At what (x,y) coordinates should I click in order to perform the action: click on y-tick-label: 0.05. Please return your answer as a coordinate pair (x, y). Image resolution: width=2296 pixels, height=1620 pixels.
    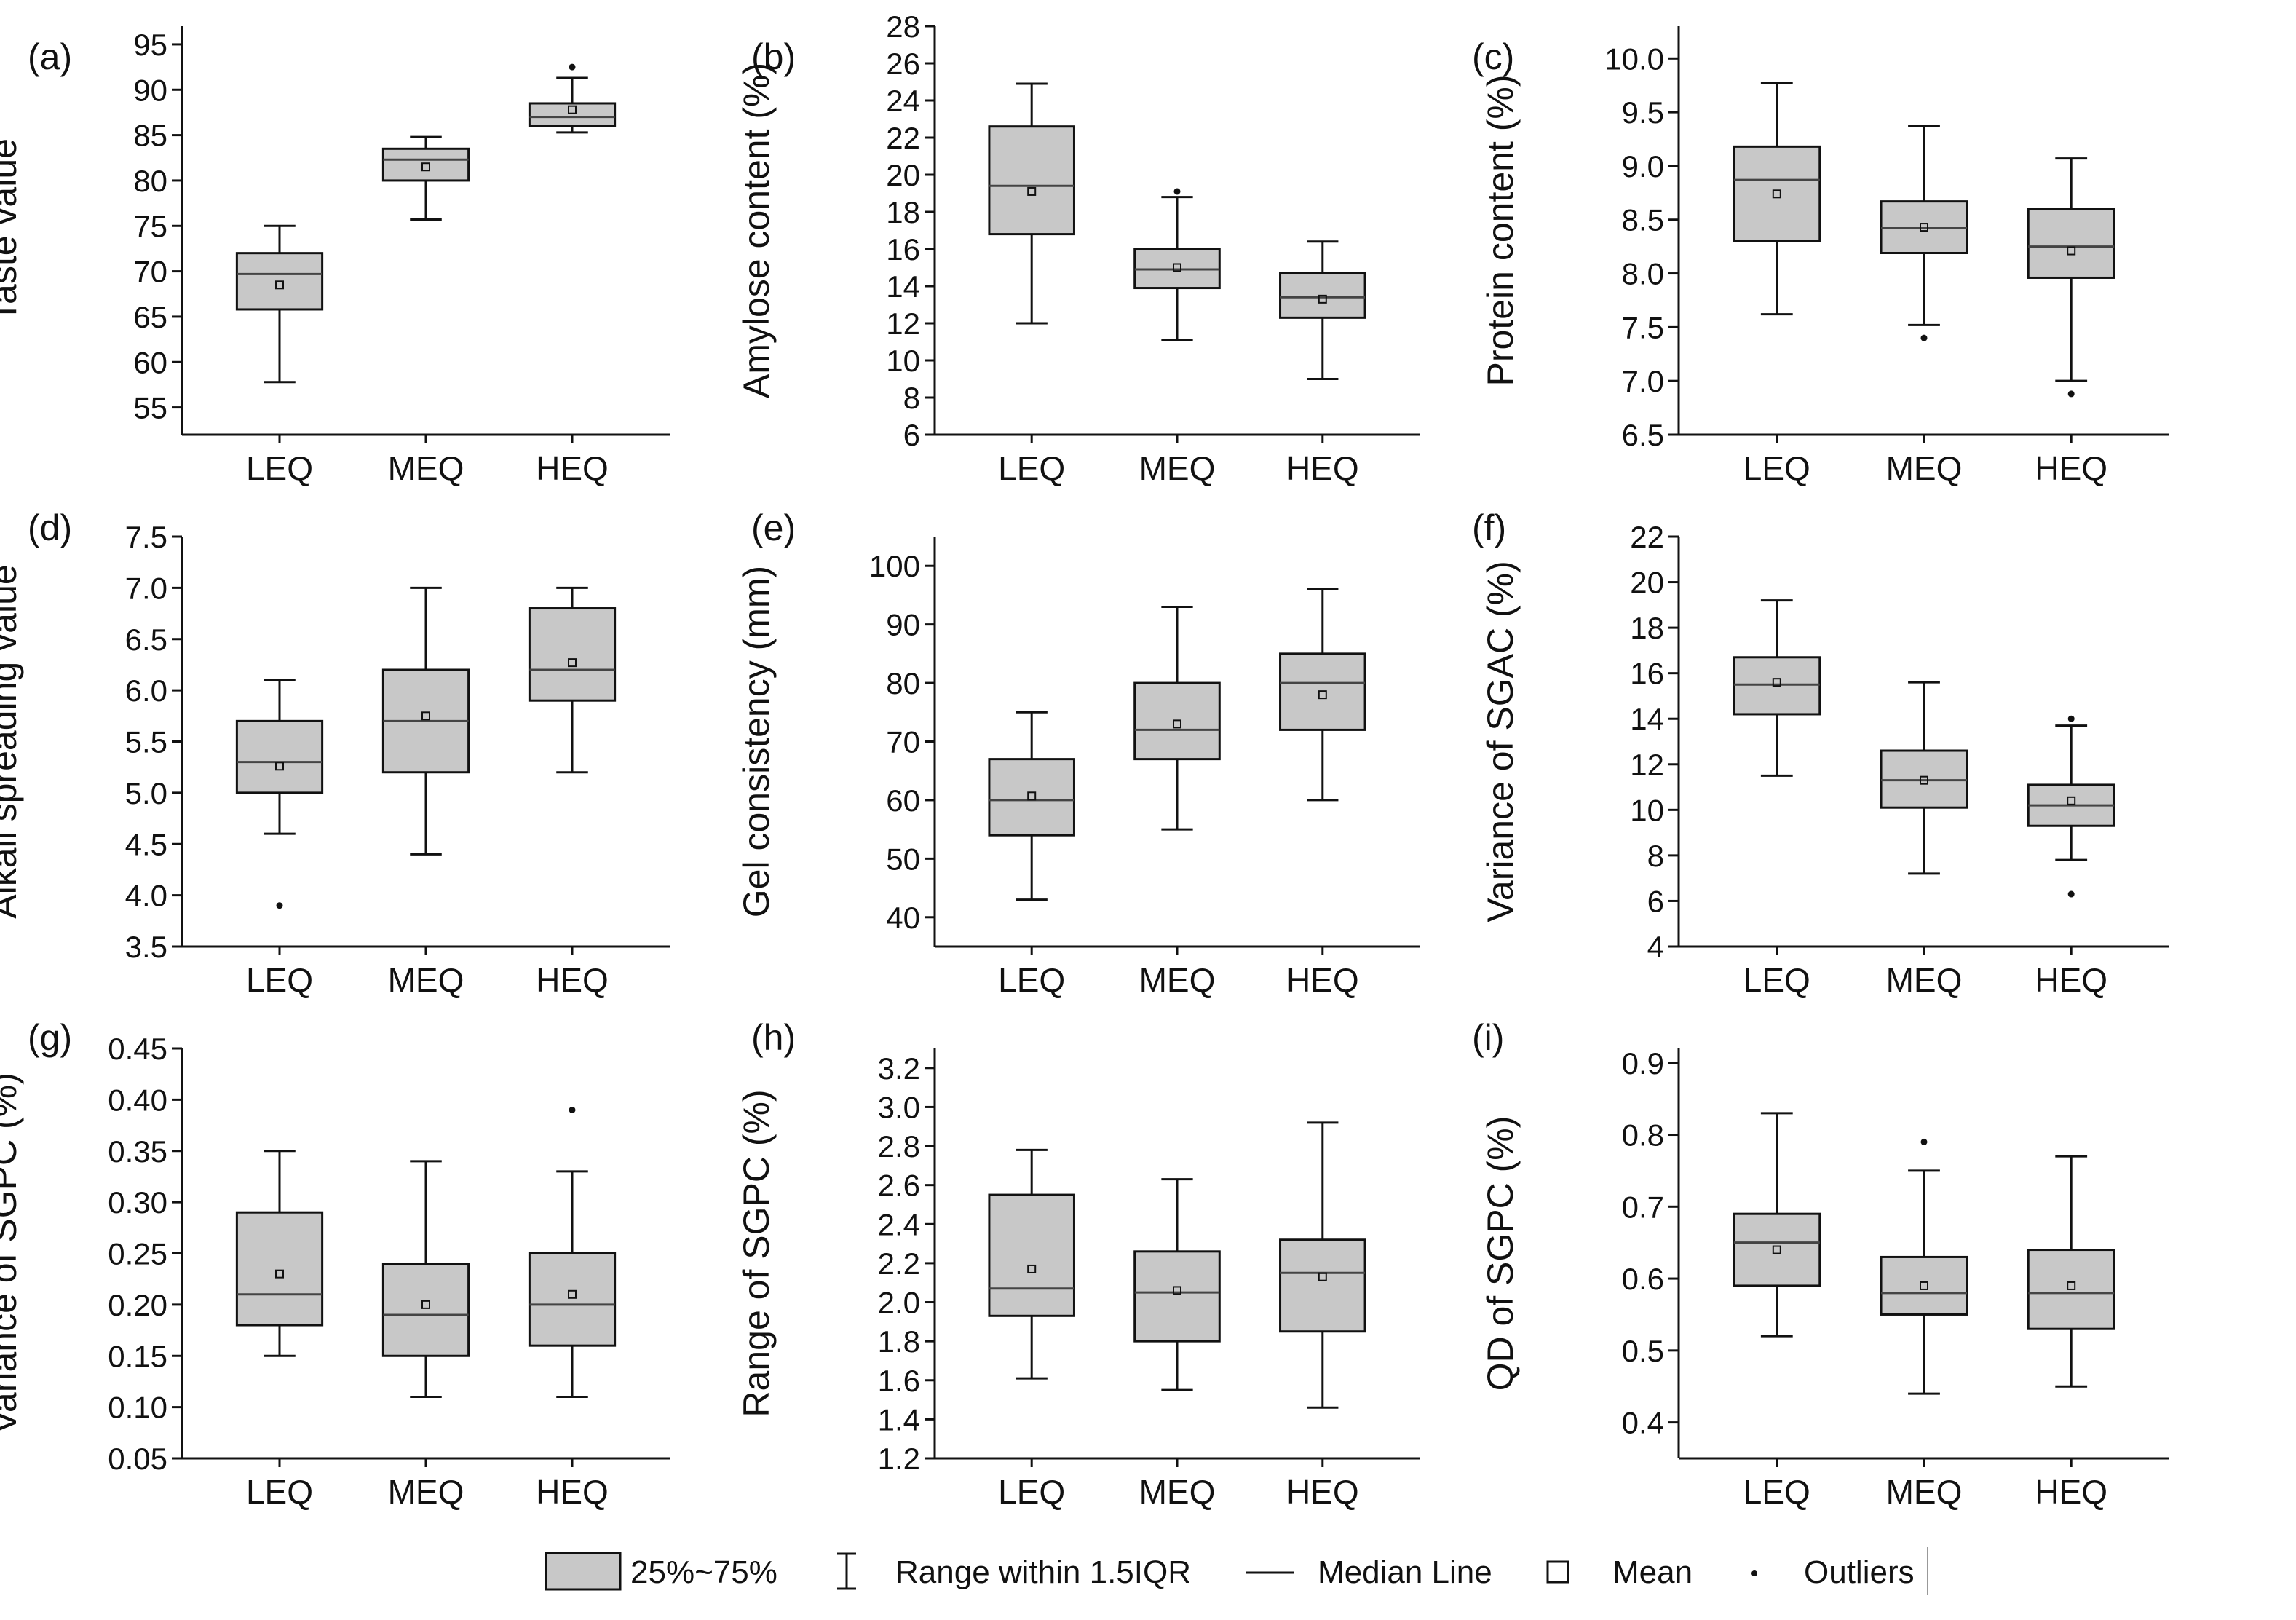
    Looking at the image, I should click on (137, 1459).